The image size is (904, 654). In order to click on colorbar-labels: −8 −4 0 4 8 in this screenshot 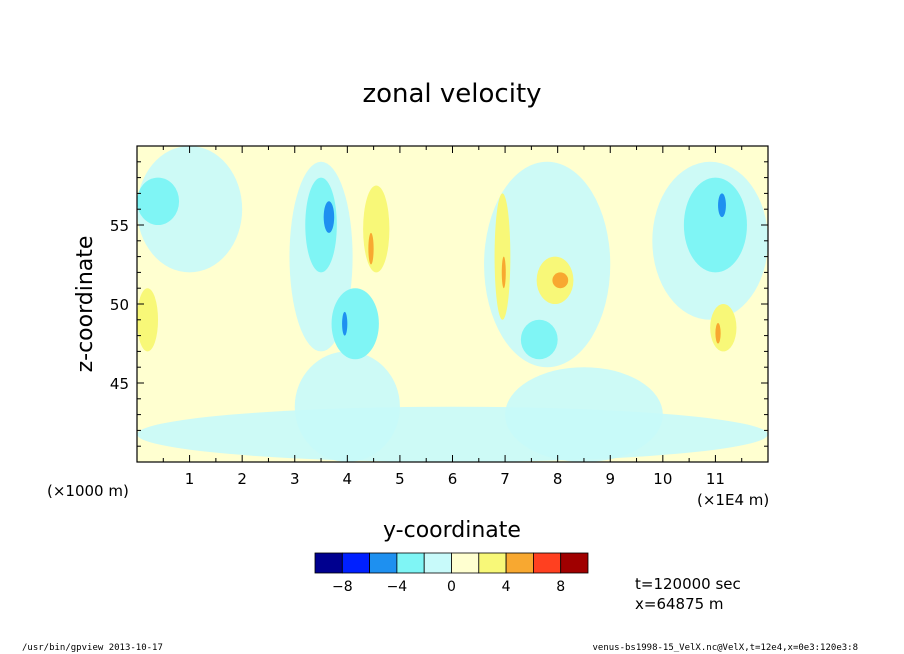, I will do `click(448, 587)`.